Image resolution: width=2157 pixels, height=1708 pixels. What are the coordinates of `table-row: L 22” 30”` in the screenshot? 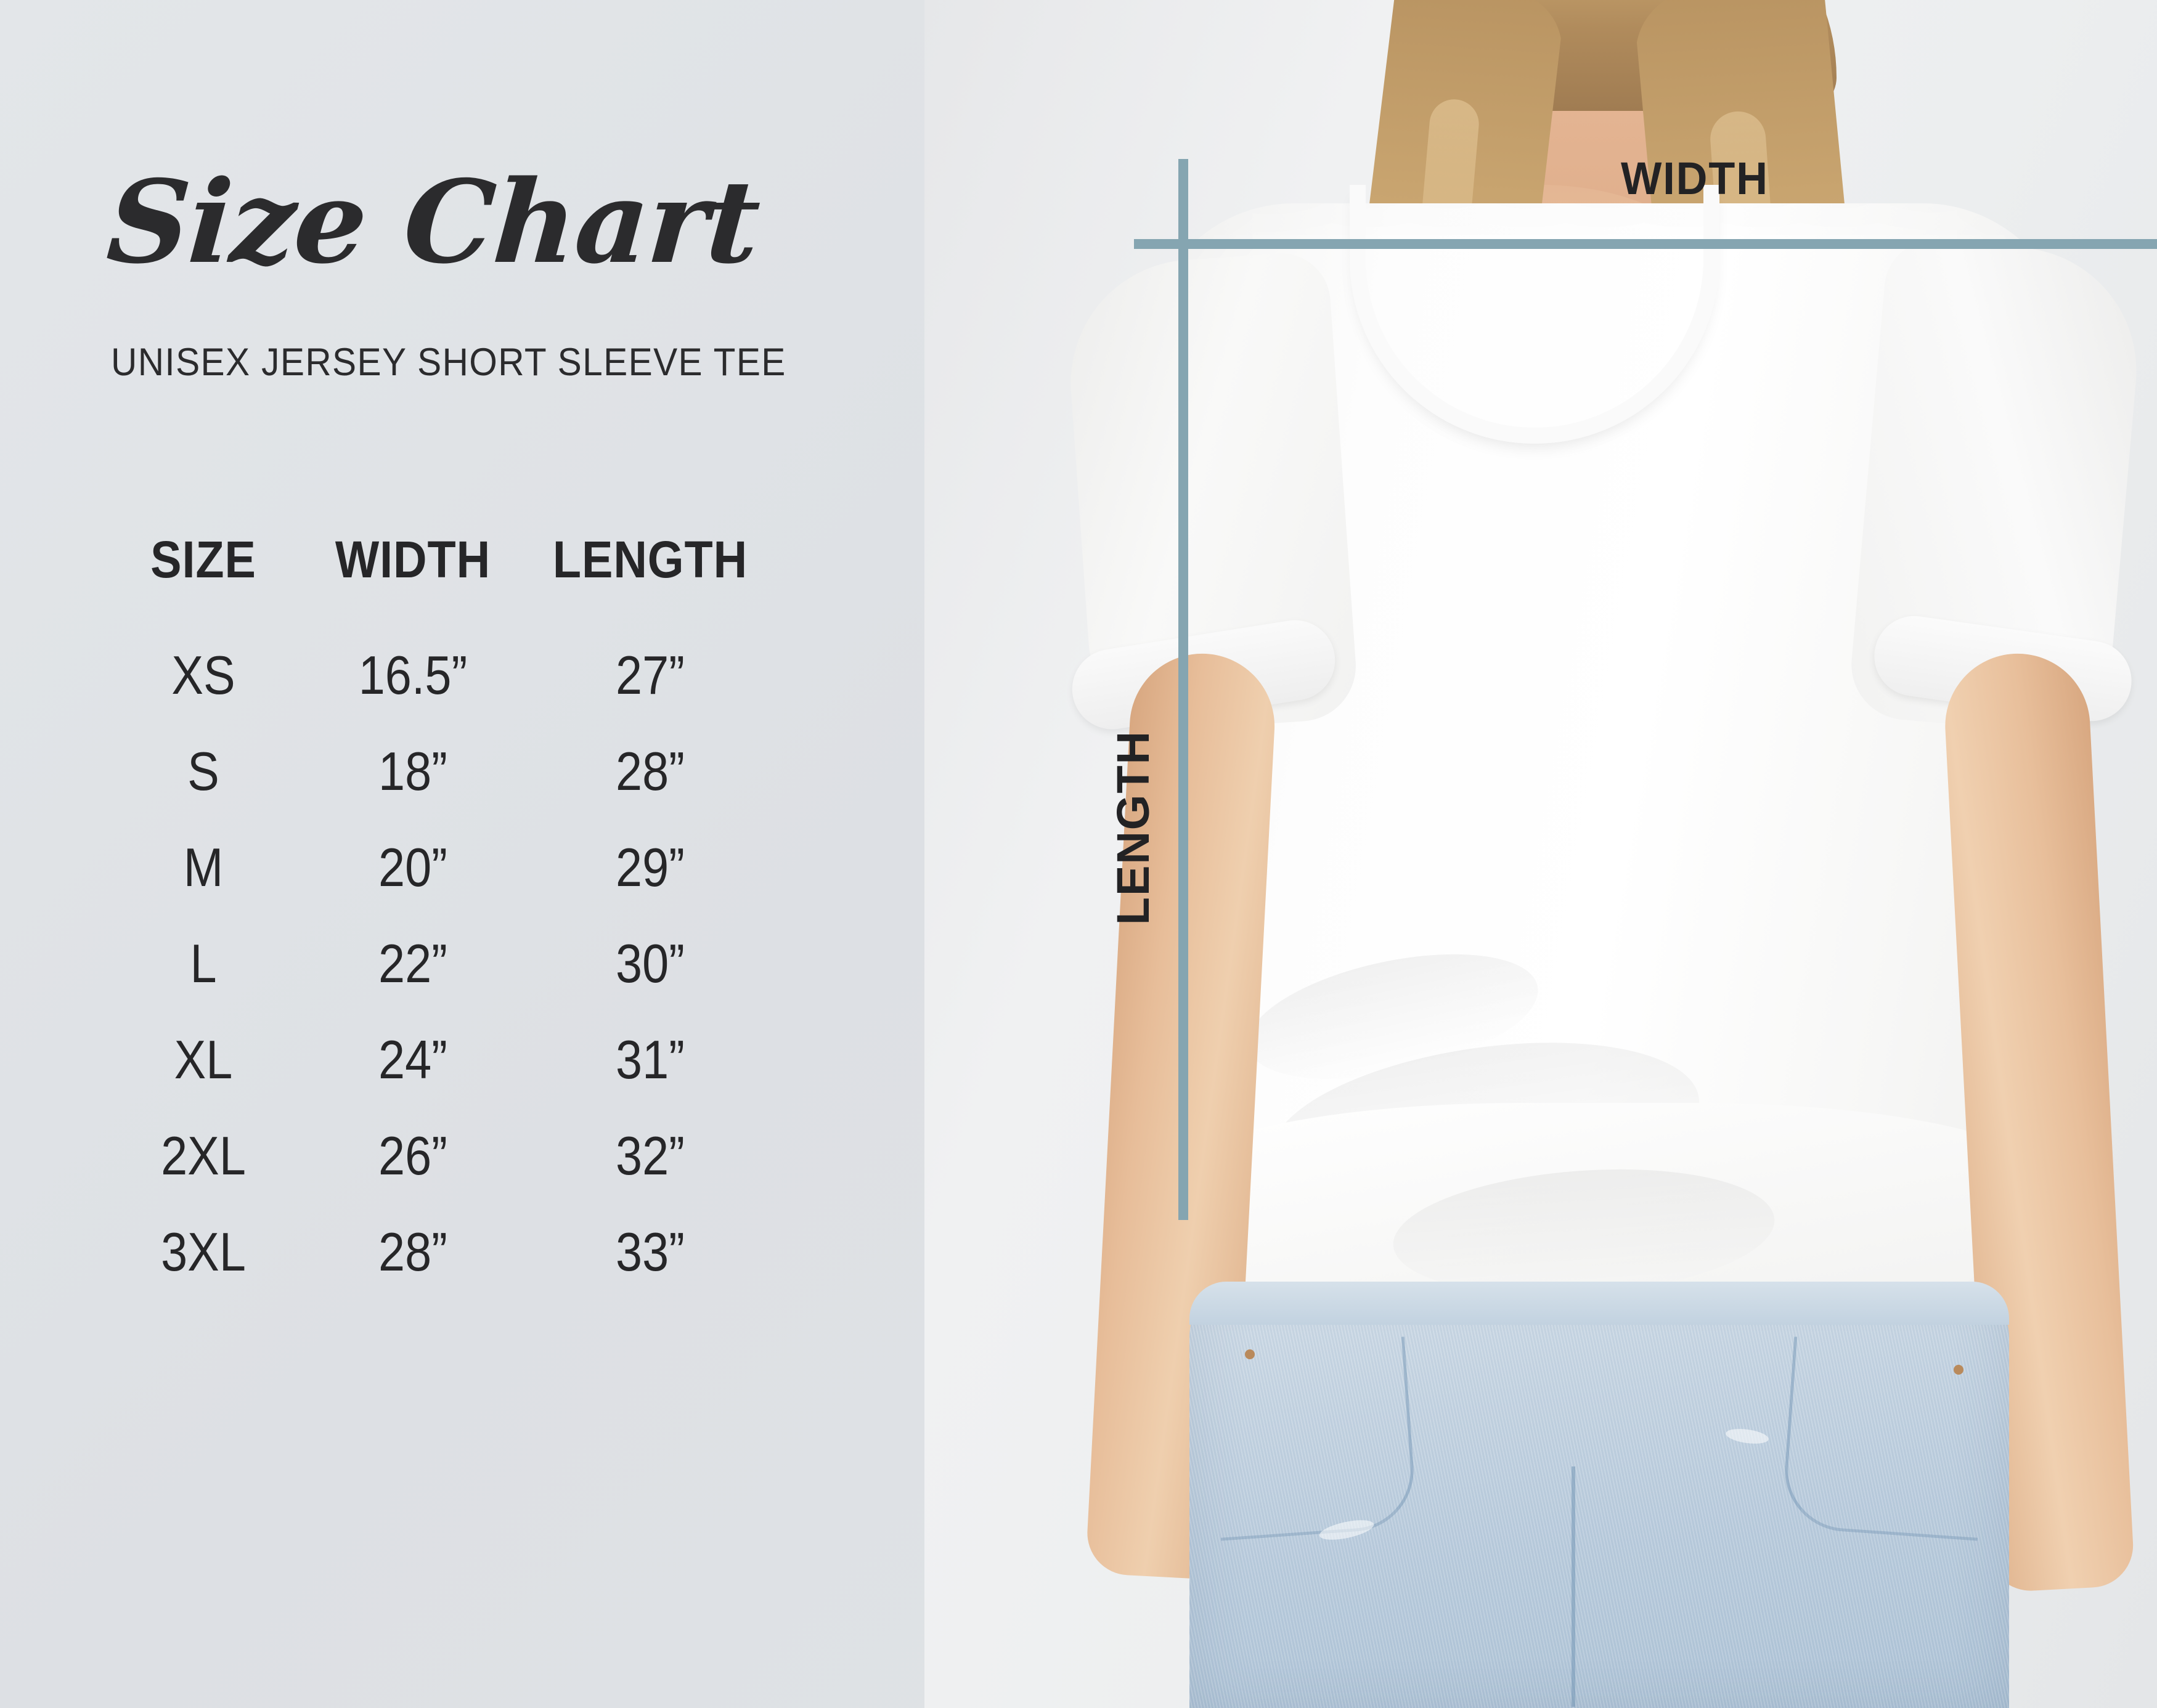 It's located at (475, 963).